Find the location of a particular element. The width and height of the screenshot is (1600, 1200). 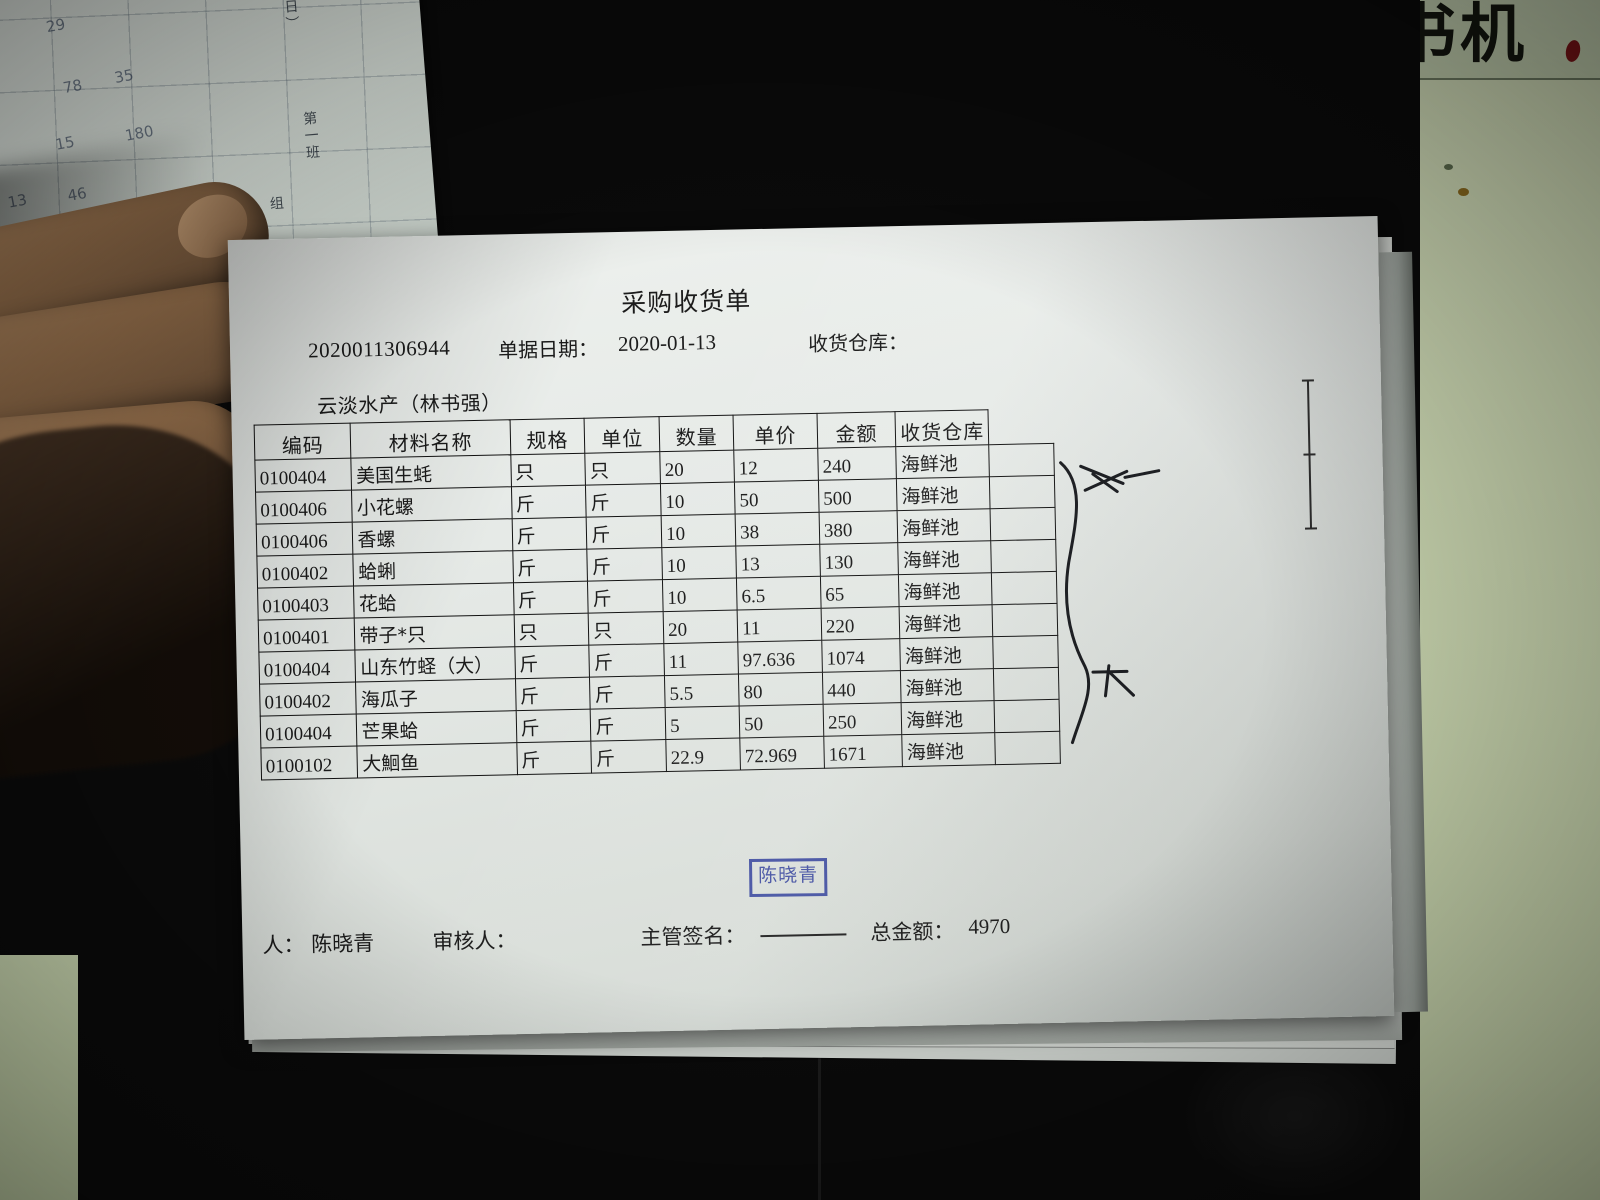

col-header-unit: 单位 is located at coordinates (622, 435).